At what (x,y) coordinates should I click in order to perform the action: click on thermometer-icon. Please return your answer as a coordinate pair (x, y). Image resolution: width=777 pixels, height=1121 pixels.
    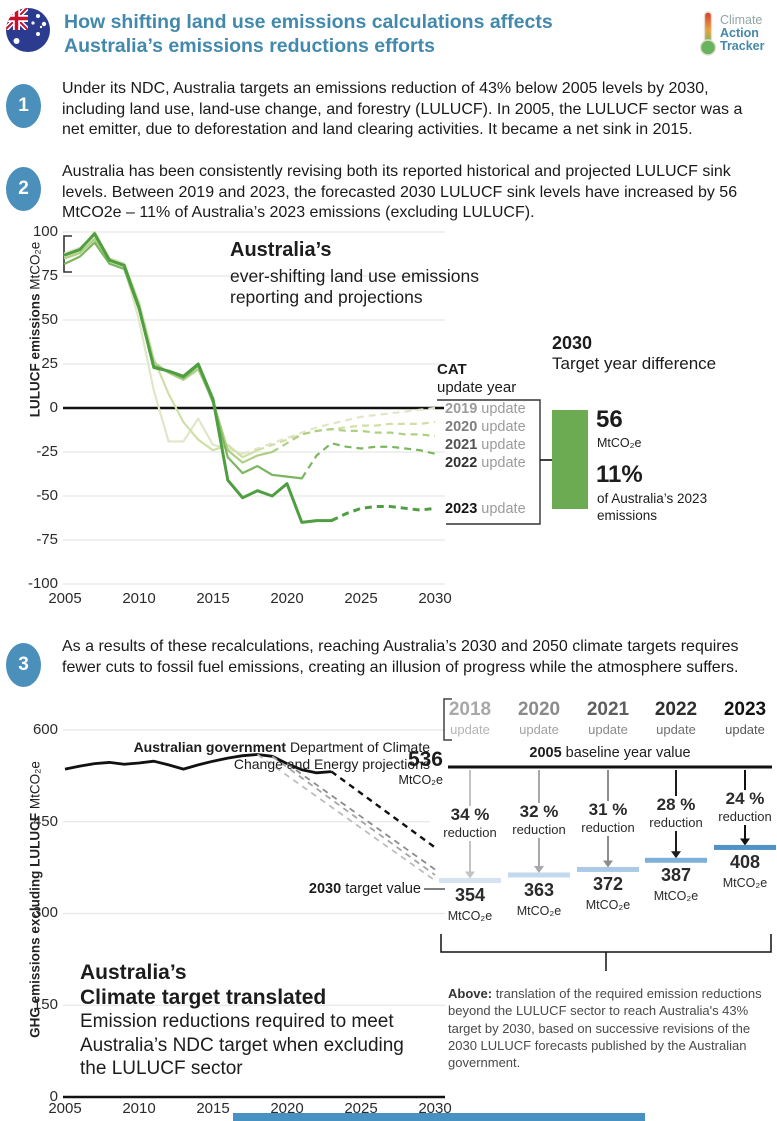
    Looking at the image, I should click on (708, 33).